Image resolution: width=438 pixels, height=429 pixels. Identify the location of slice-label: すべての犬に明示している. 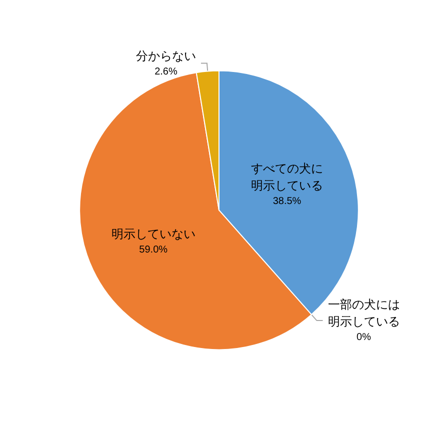
(286, 176).